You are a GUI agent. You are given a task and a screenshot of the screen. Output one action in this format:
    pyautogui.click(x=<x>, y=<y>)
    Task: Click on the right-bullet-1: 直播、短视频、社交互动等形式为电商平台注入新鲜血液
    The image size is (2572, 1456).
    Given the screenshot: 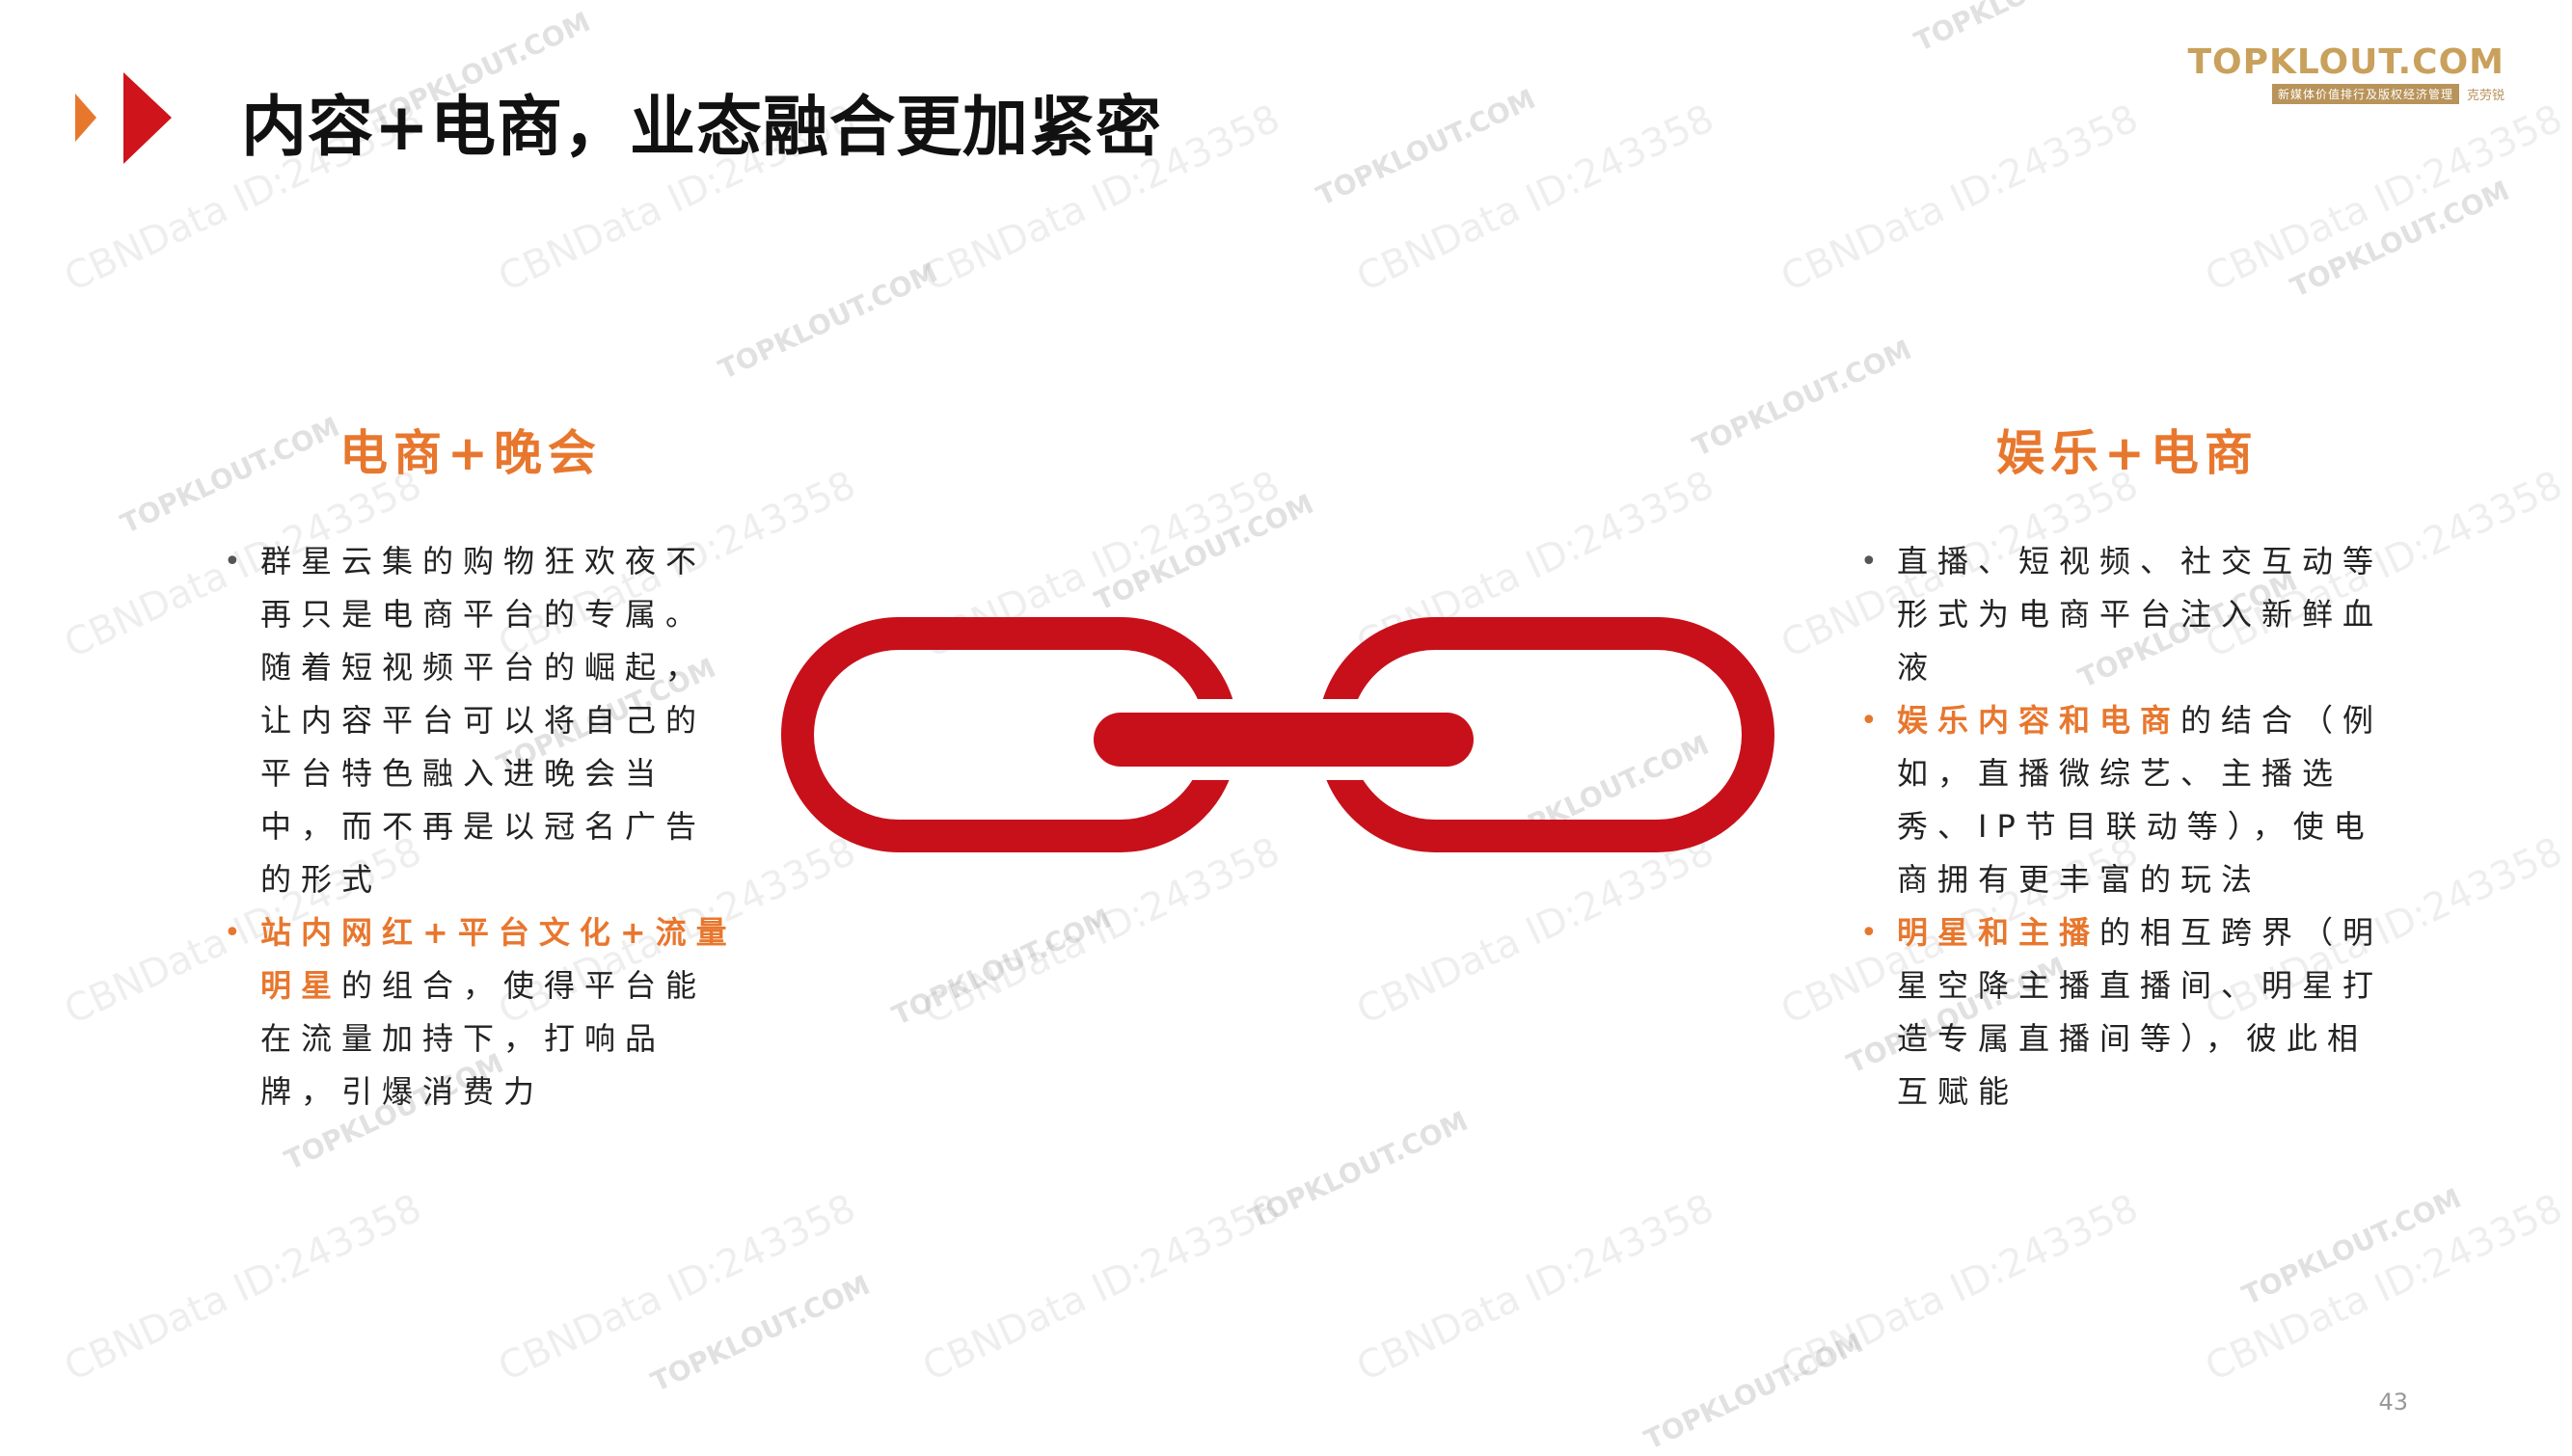 What is the action you would take?
    pyautogui.click(x=2124, y=615)
    